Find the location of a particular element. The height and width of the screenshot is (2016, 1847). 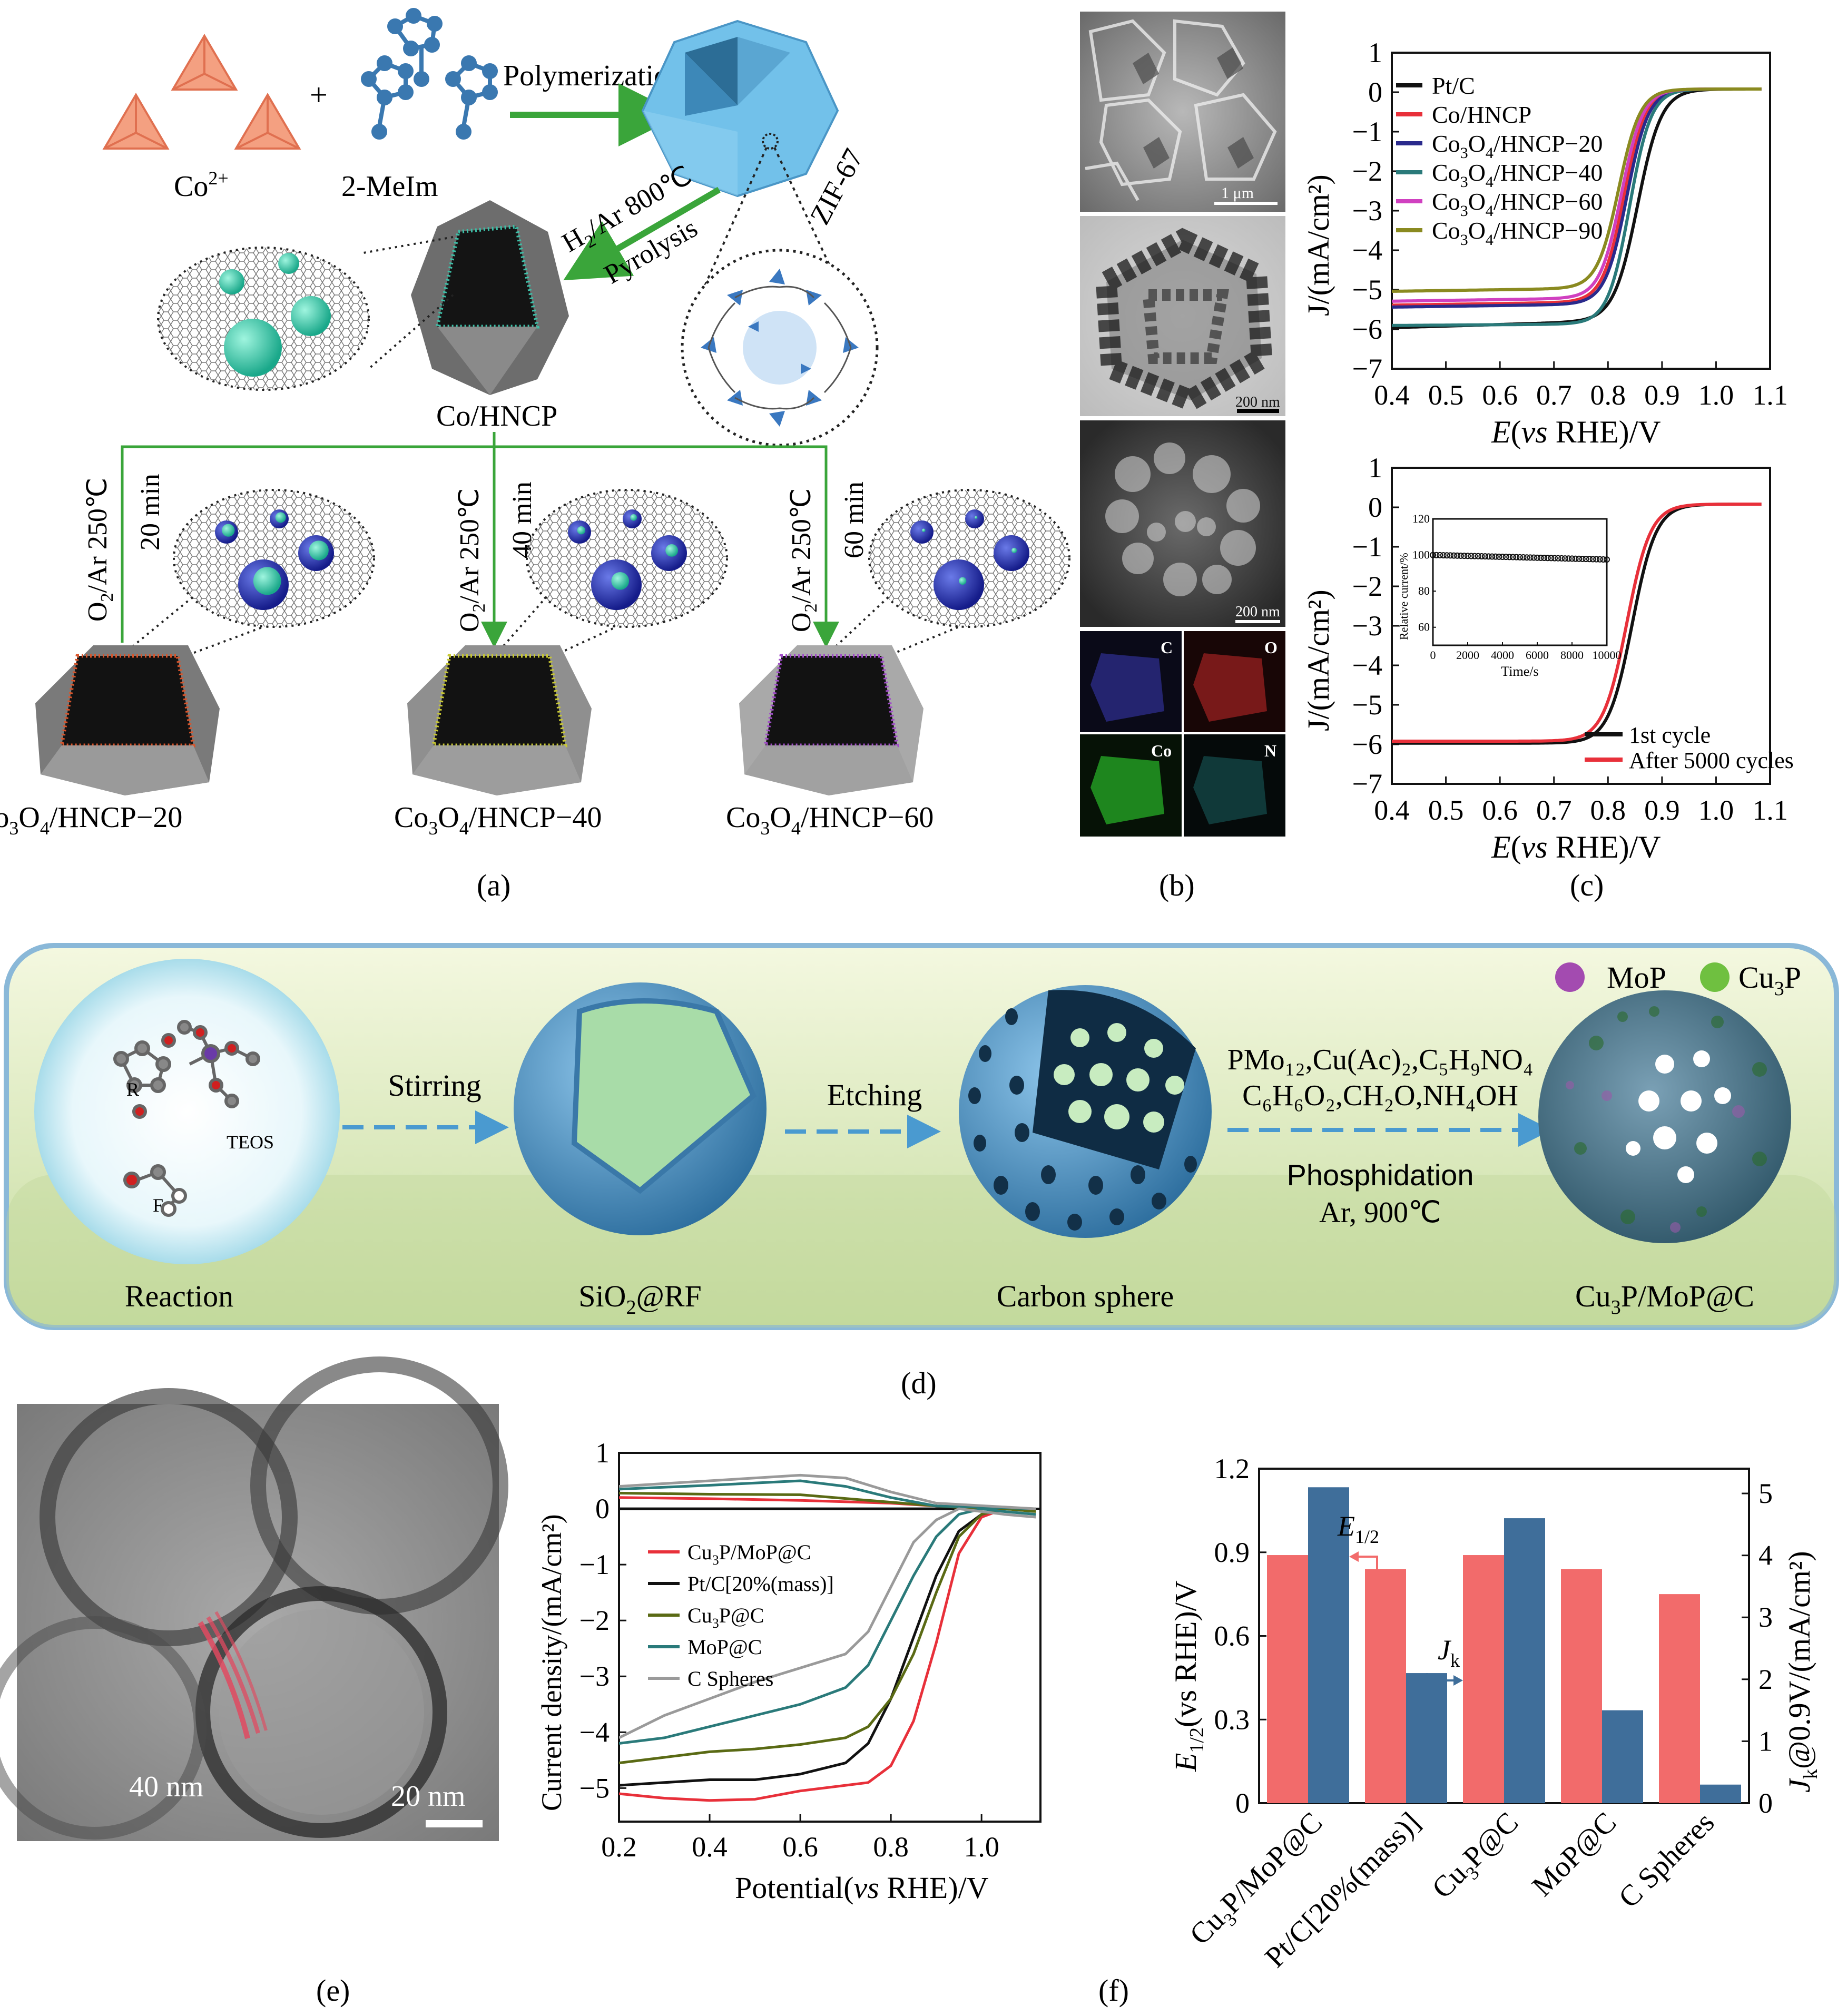

y-tick-label-left: 0.3 is located at coordinates (1232, 1719).